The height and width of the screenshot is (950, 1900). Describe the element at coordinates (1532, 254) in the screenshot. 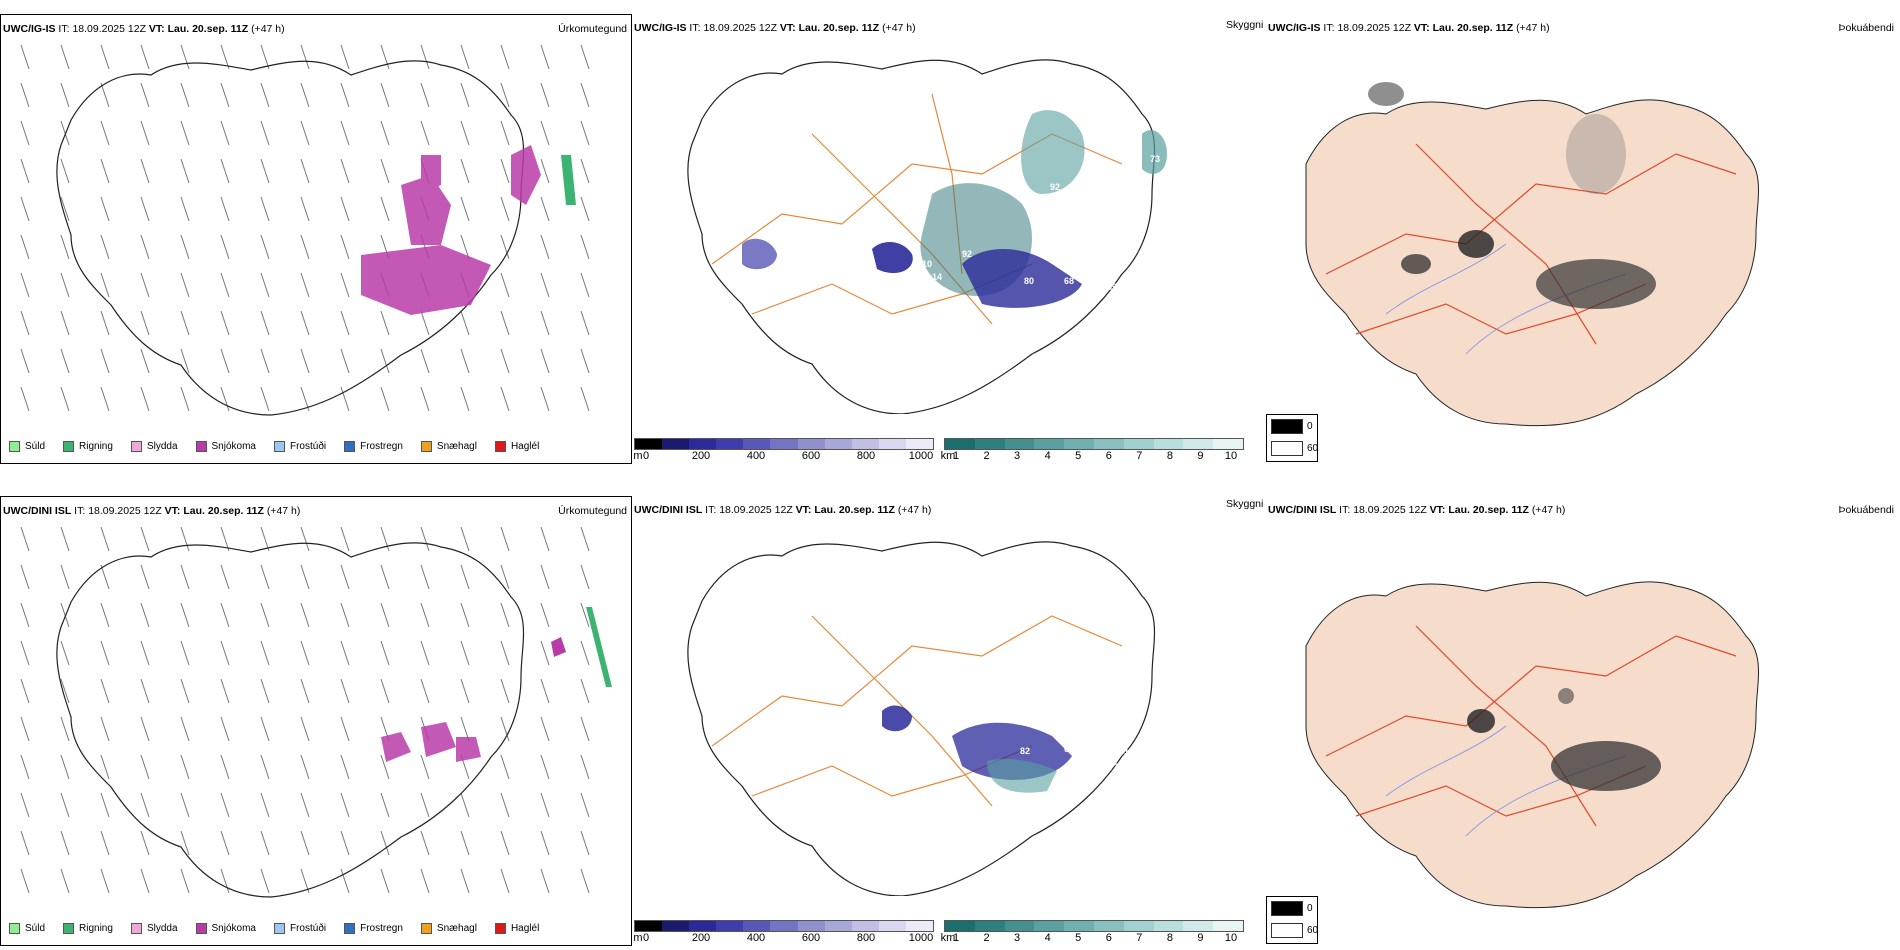

I see `row1-fog-map` at that location.